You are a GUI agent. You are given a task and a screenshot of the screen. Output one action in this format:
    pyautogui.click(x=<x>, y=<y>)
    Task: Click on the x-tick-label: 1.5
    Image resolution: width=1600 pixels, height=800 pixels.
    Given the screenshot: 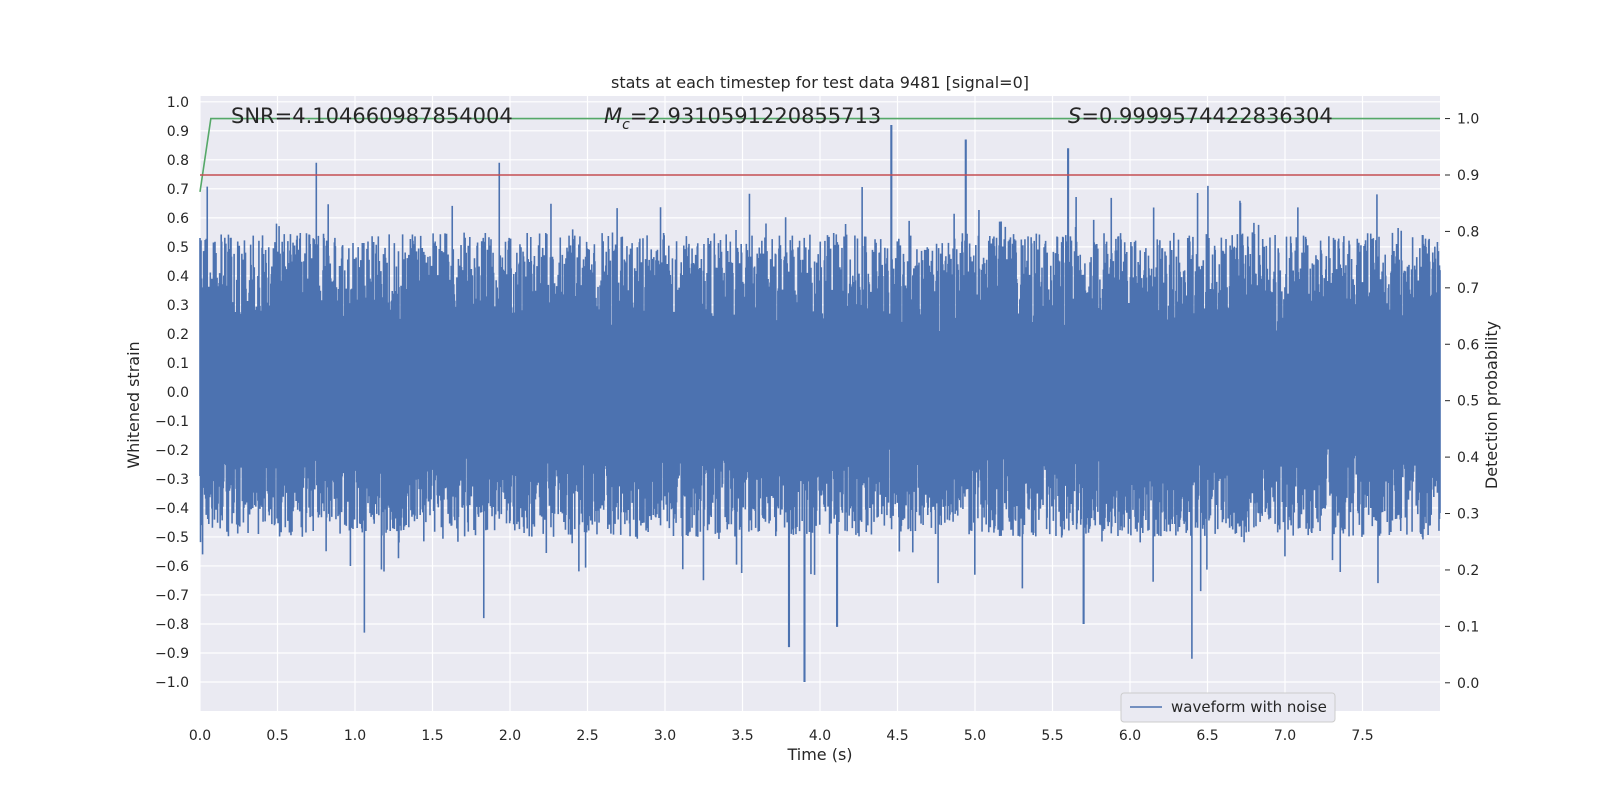 What is the action you would take?
    pyautogui.click(x=432, y=736)
    